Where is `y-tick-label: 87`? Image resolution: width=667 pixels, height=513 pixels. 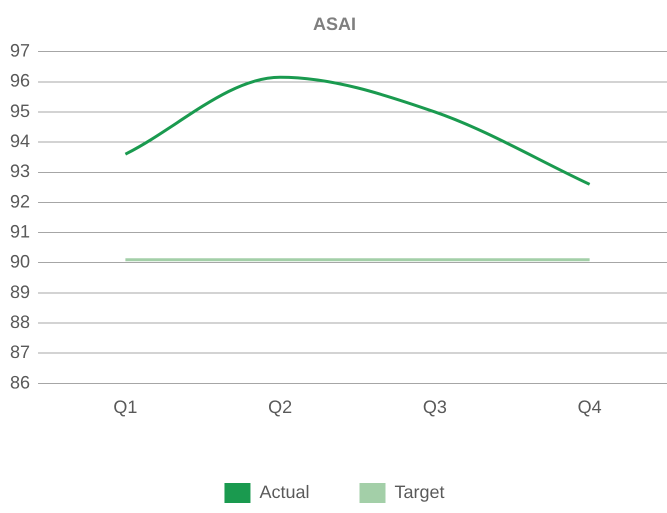 y-tick-label: 87 is located at coordinates (20, 352).